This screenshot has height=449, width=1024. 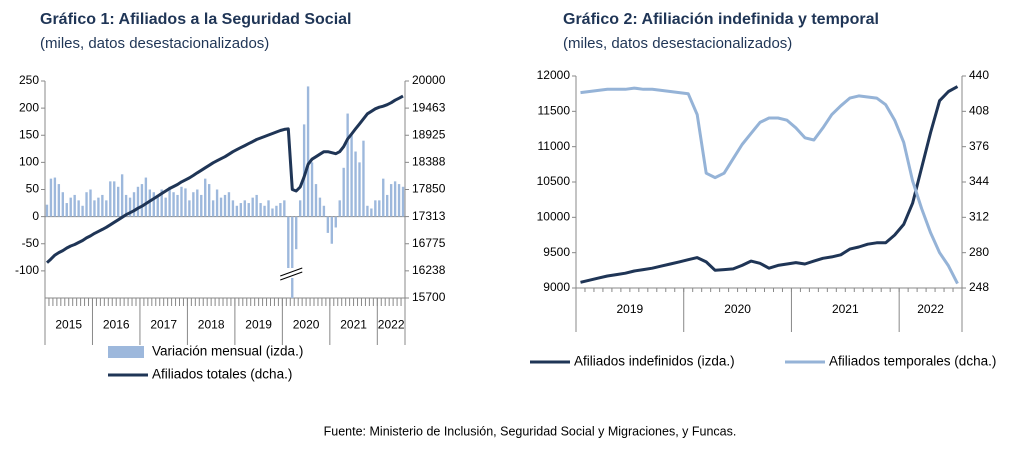 I want to click on y2-tick-label: 440, so click(x=979, y=75).